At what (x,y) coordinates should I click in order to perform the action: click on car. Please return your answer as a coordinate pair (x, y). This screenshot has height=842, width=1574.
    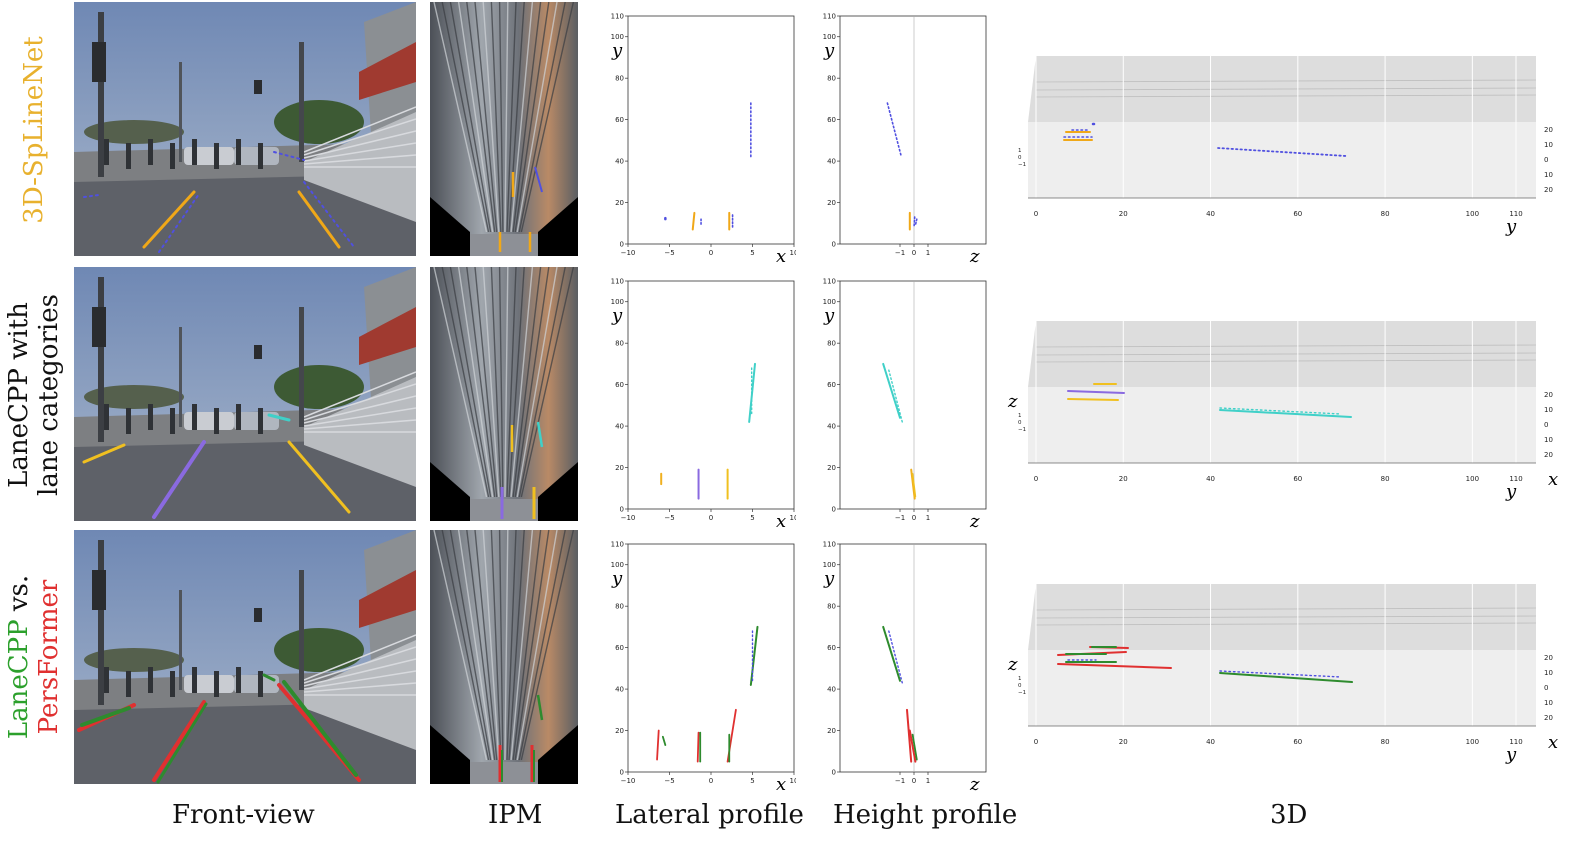
    Looking at the image, I should click on (209, 156).